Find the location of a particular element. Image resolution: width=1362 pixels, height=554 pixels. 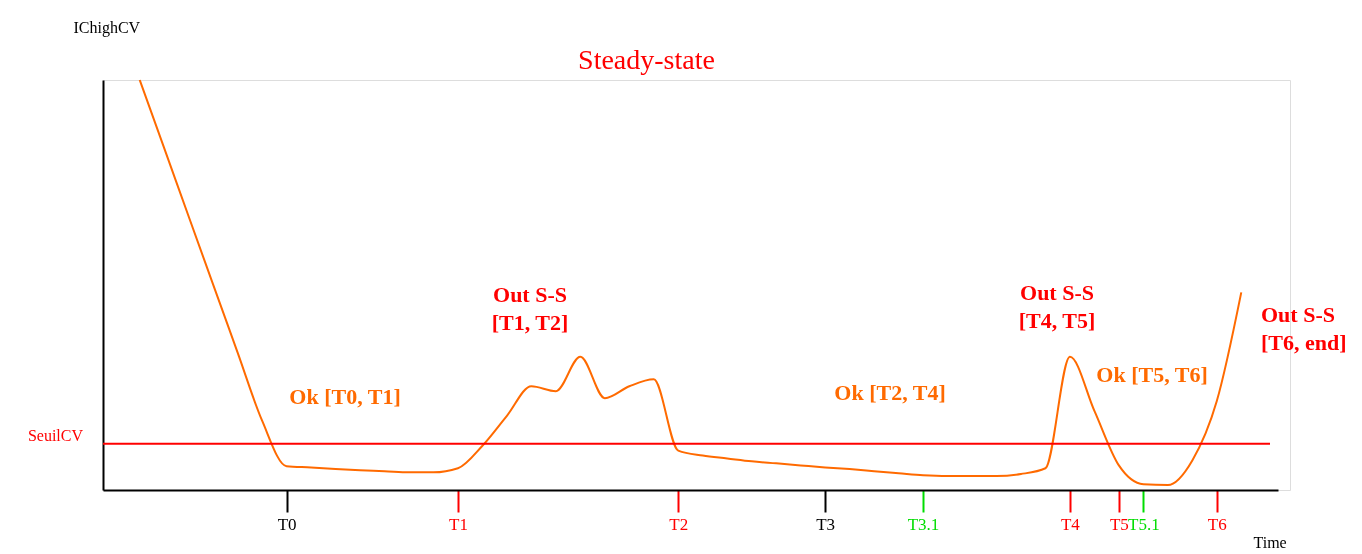

x-tick-label: T1 is located at coordinates (458, 524).